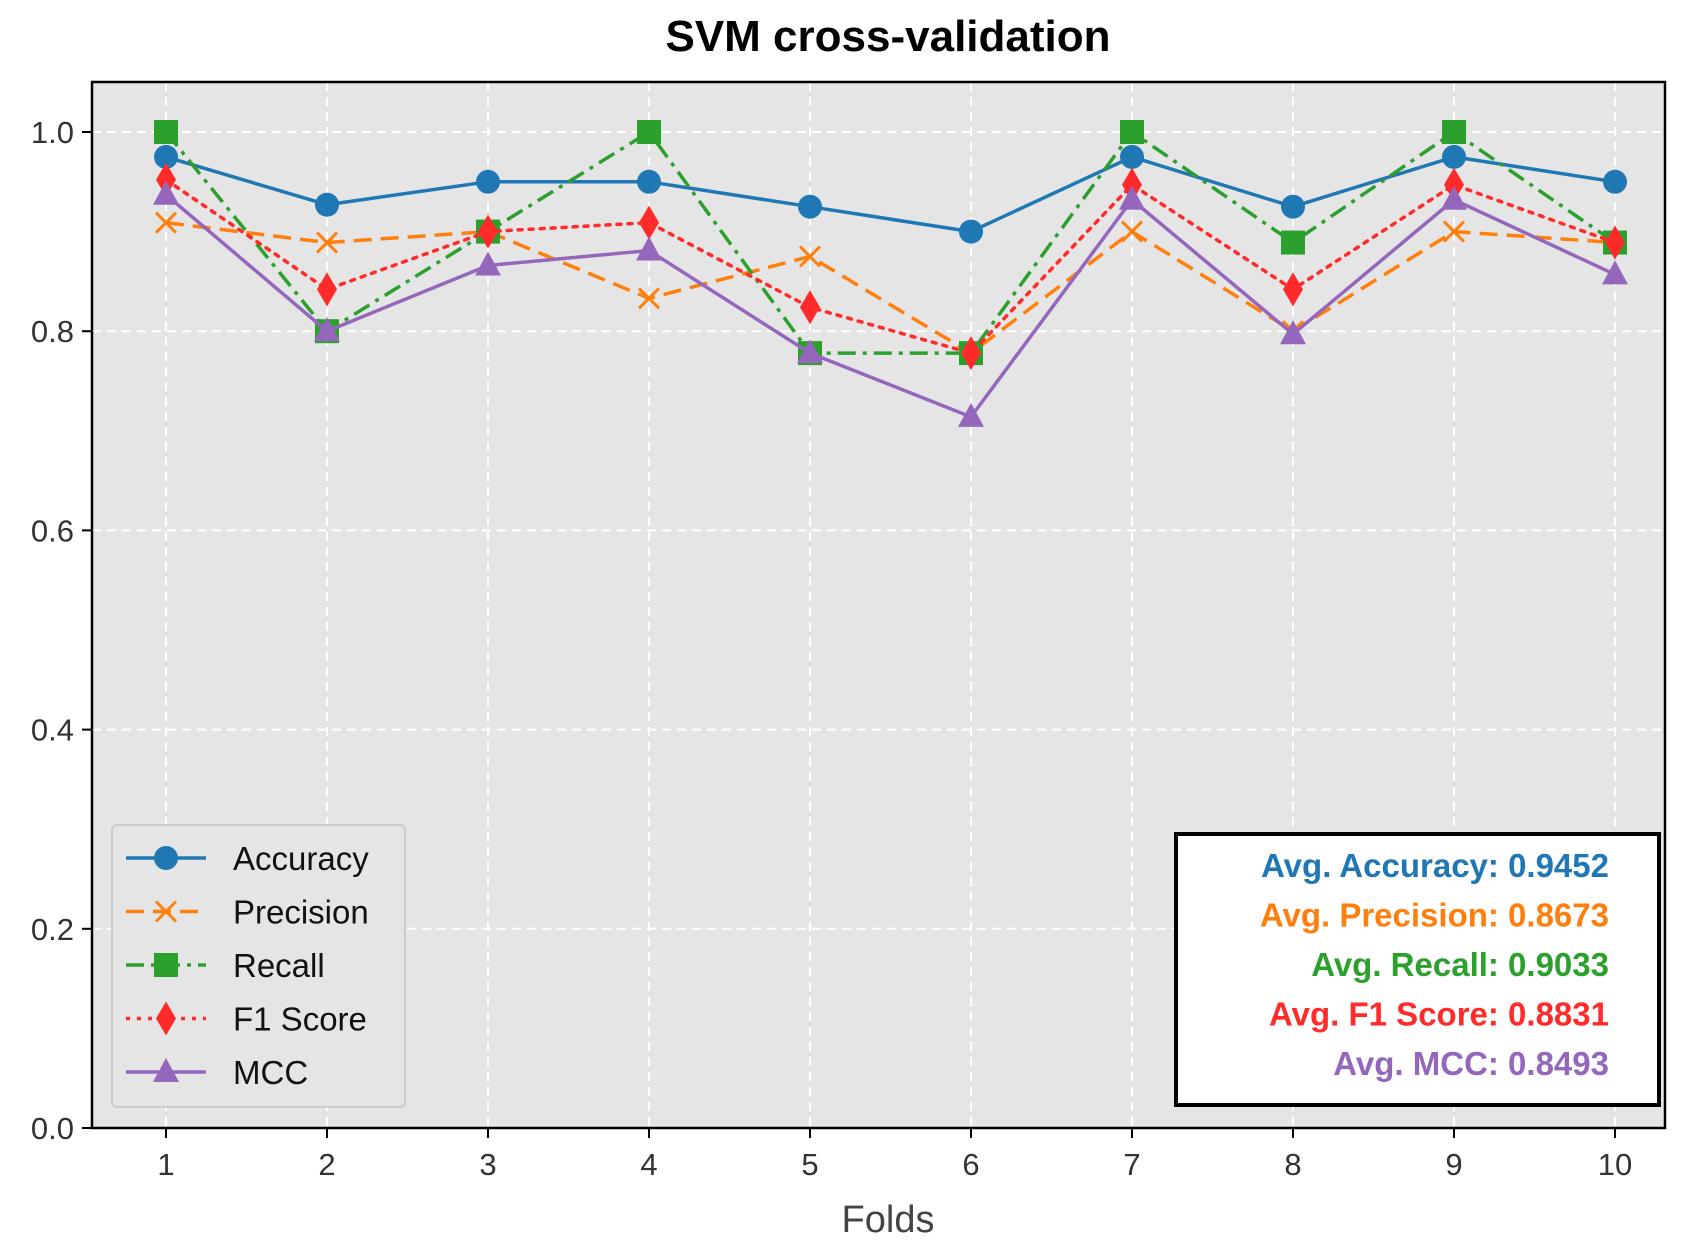 The height and width of the screenshot is (1245, 1696). I want to click on series-line-precision, so click(890, 287).